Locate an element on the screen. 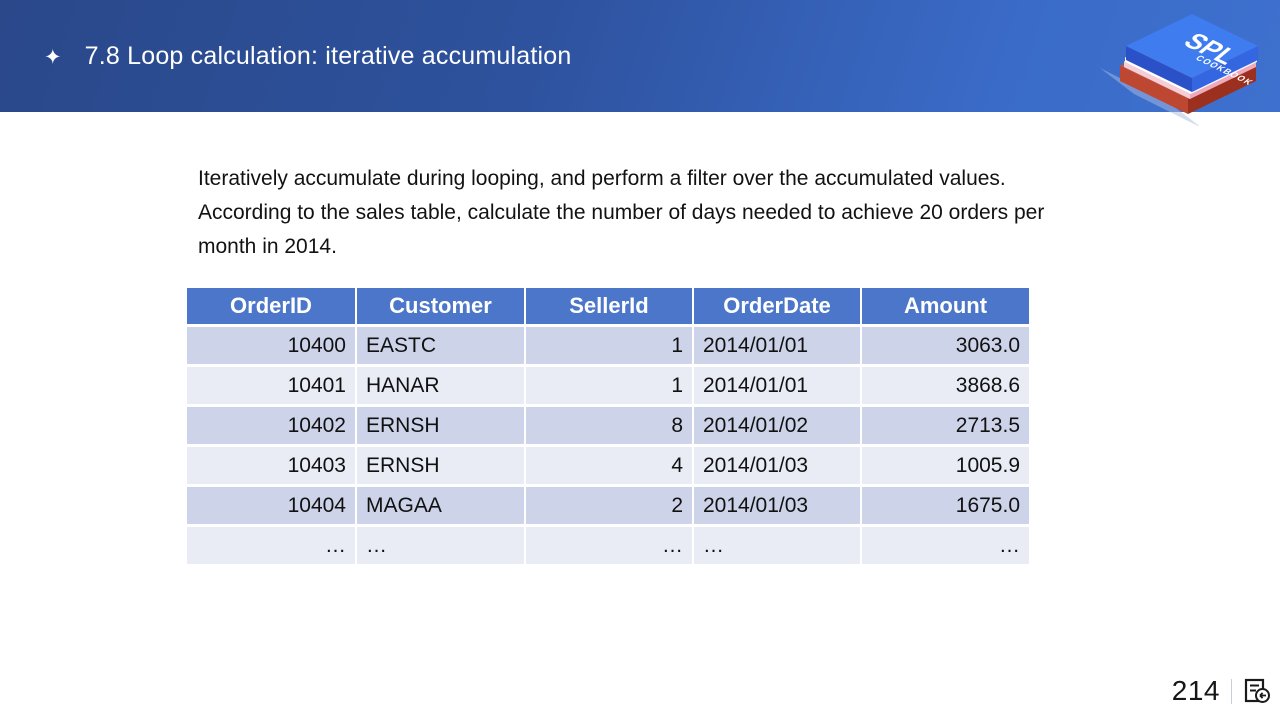  col-header-sellerid: SellerId is located at coordinates (609, 306).